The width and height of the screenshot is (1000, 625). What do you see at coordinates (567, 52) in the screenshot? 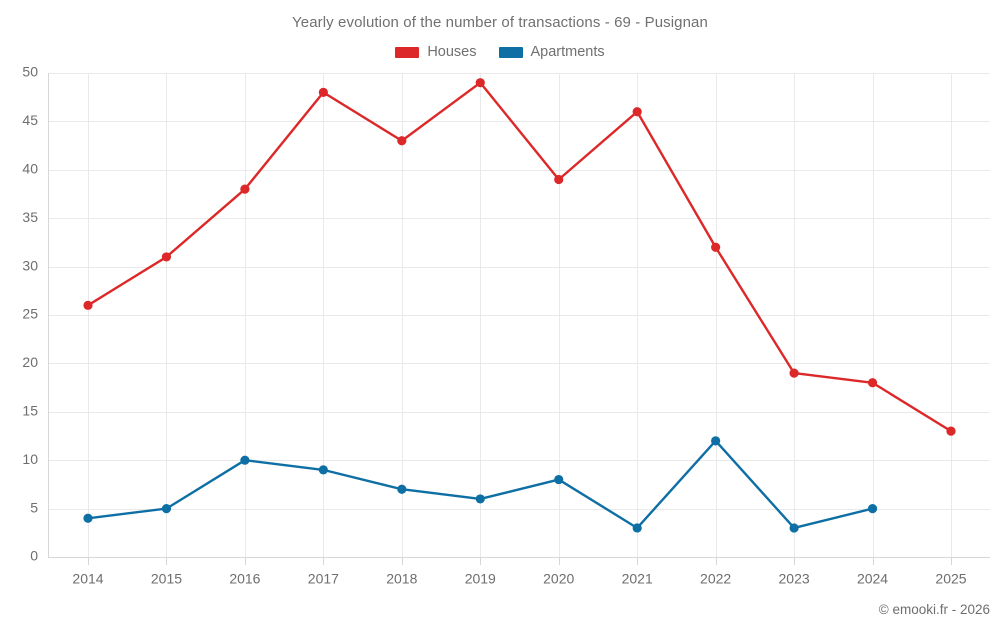
I see `legend-label-apartments: Apartments` at bounding box center [567, 52].